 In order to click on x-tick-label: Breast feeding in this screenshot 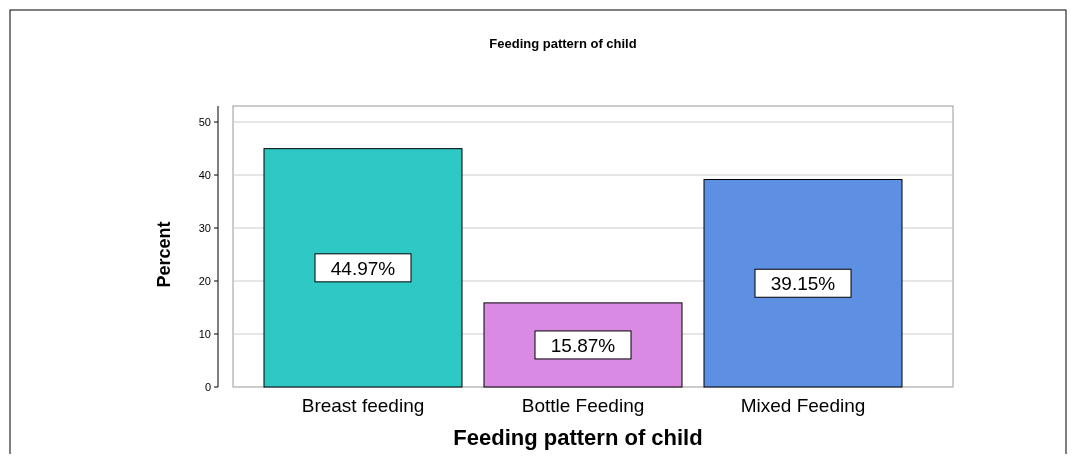, I will do `click(363, 405)`.